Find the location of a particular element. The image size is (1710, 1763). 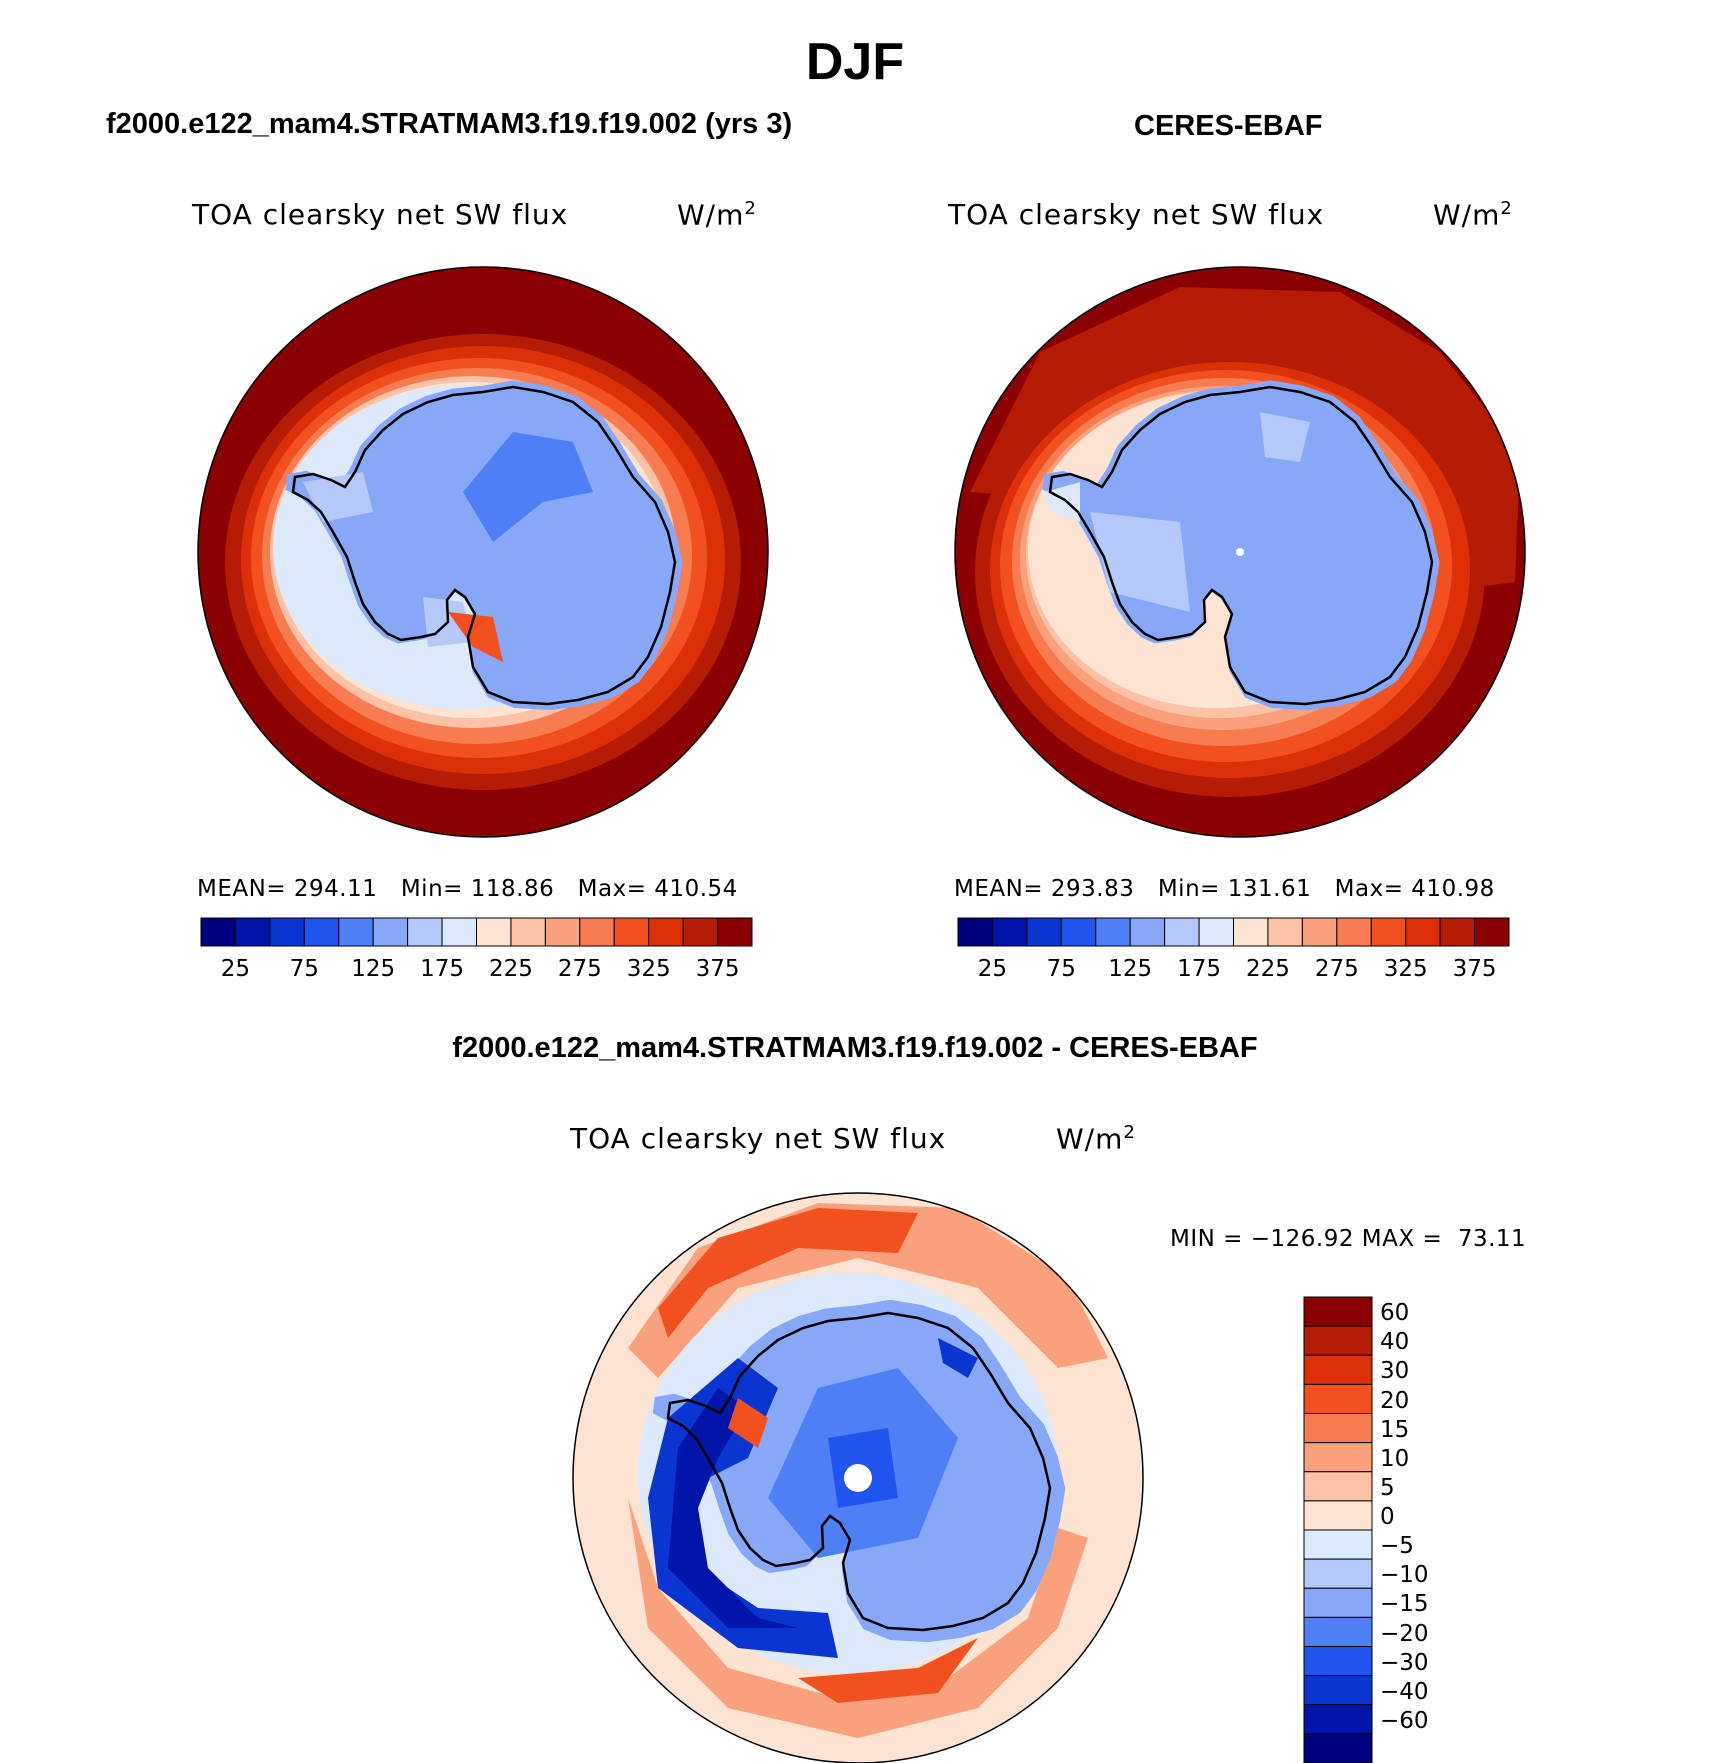

diff-stats: MIN = −126.92 MAX = 73.11 is located at coordinates (1348, 1239).